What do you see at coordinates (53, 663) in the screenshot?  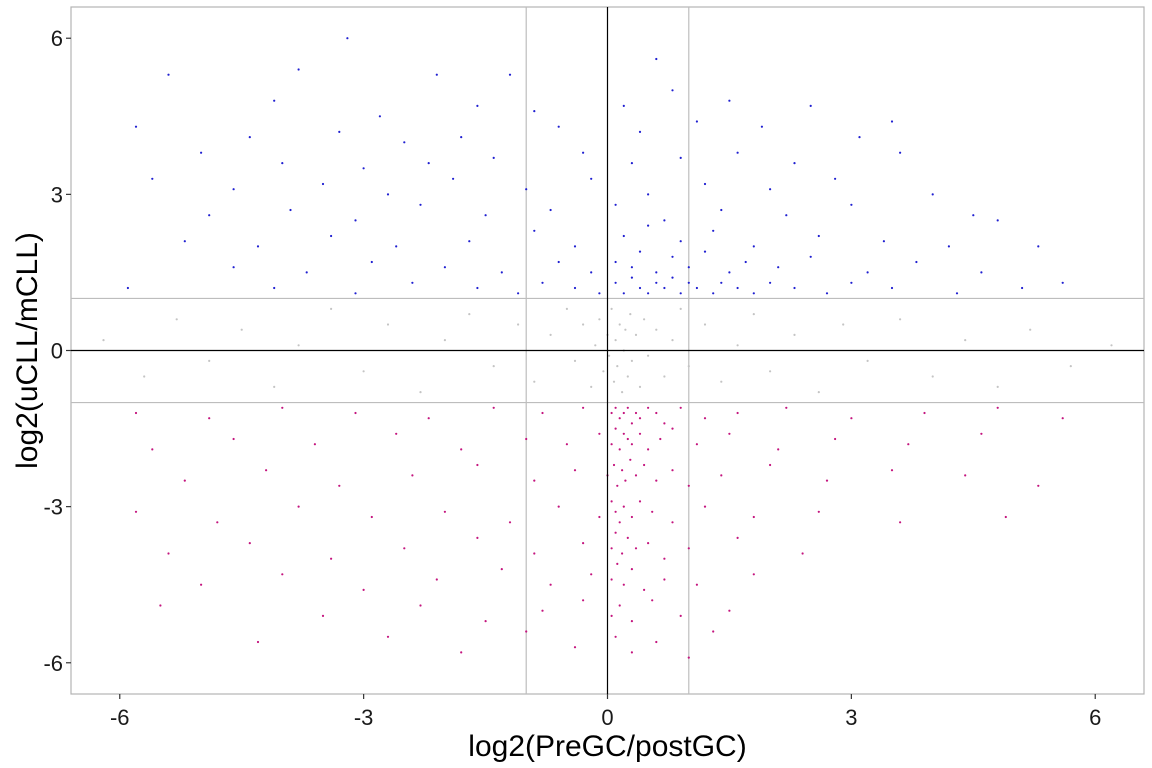 I see `y-tick-label: -6` at bounding box center [53, 663].